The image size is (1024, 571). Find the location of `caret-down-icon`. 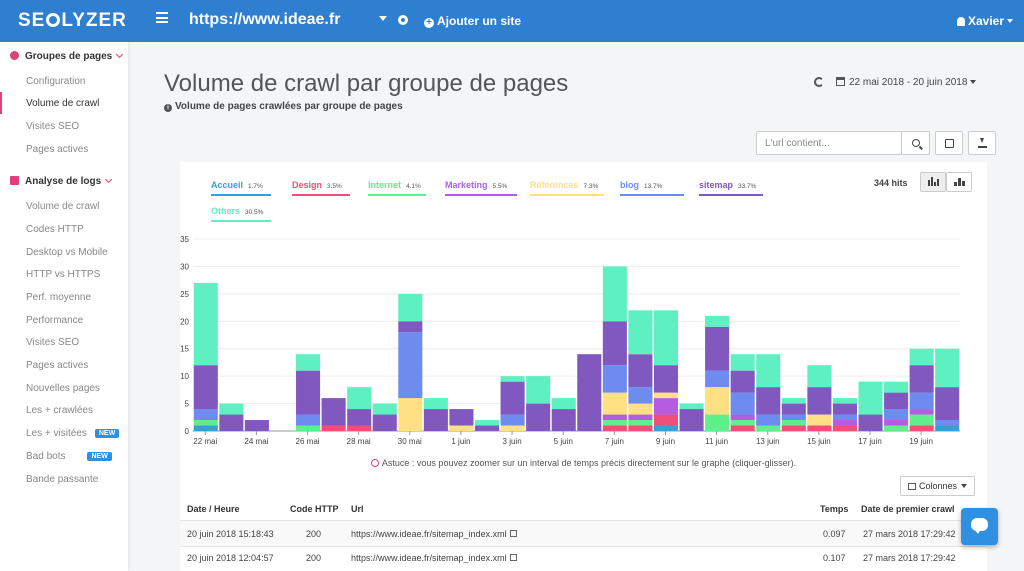

caret-down-icon is located at coordinates (383, 18).